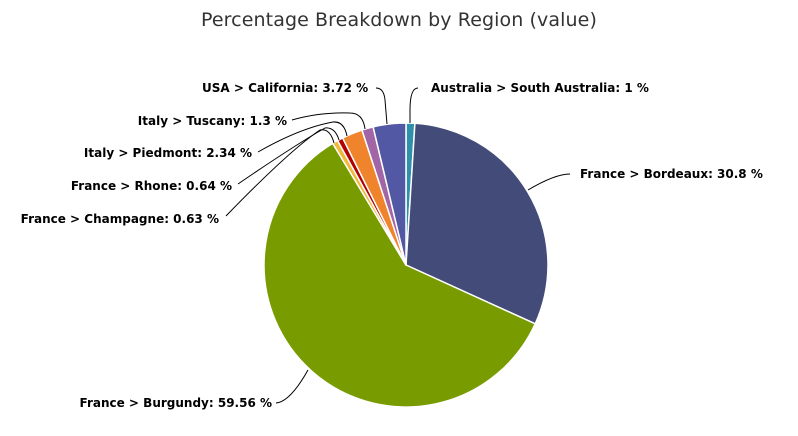 The width and height of the screenshot is (798, 436). What do you see at coordinates (389, 194) in the screenshot?
I see `pie-slice-usa-california` at bounding box center [389, 194].